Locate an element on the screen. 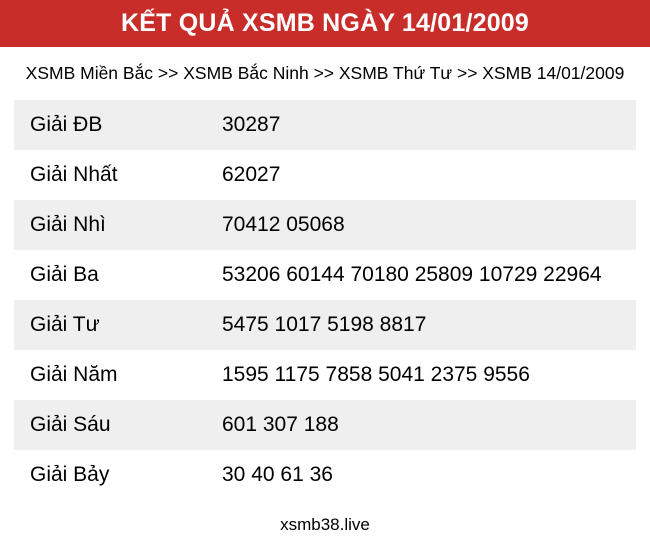 The height and width of the screenshot is (550, 650). prize-numbers: 1595 1175 7858 5041 2375 9556 is located at coordinates (376, 374).